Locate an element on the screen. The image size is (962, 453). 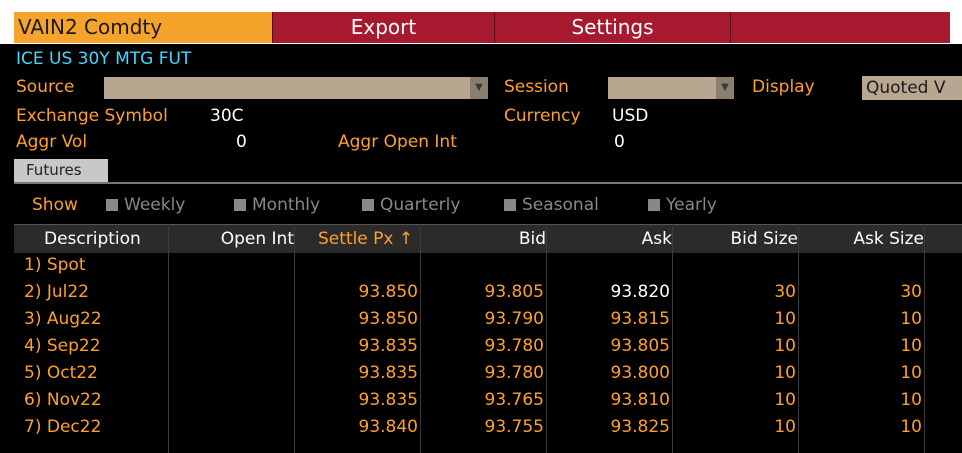
col-description: Description is located at coordinates (92, 239).